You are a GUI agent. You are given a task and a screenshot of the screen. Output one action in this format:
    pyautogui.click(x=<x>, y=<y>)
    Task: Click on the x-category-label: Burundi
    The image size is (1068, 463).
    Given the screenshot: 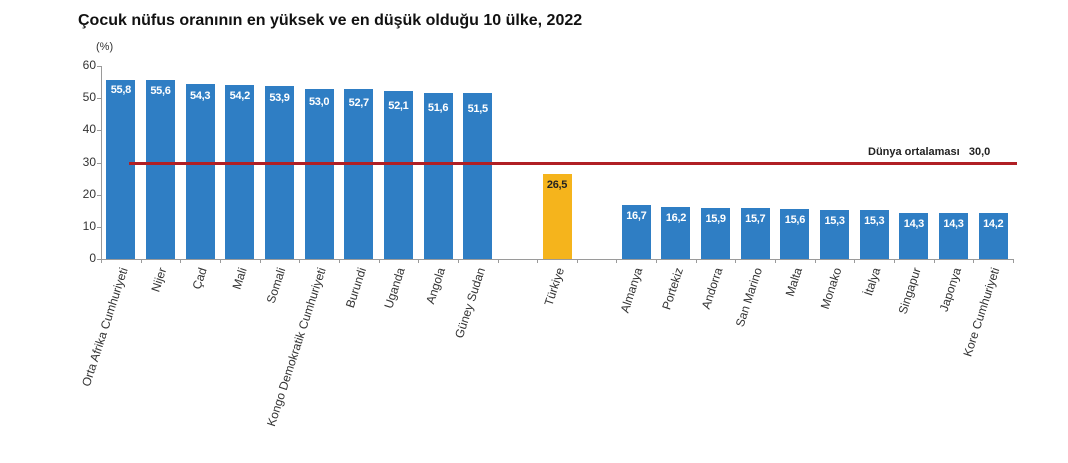 What is the action you would take?
    pyautogui.click(x=355, y=287)
    